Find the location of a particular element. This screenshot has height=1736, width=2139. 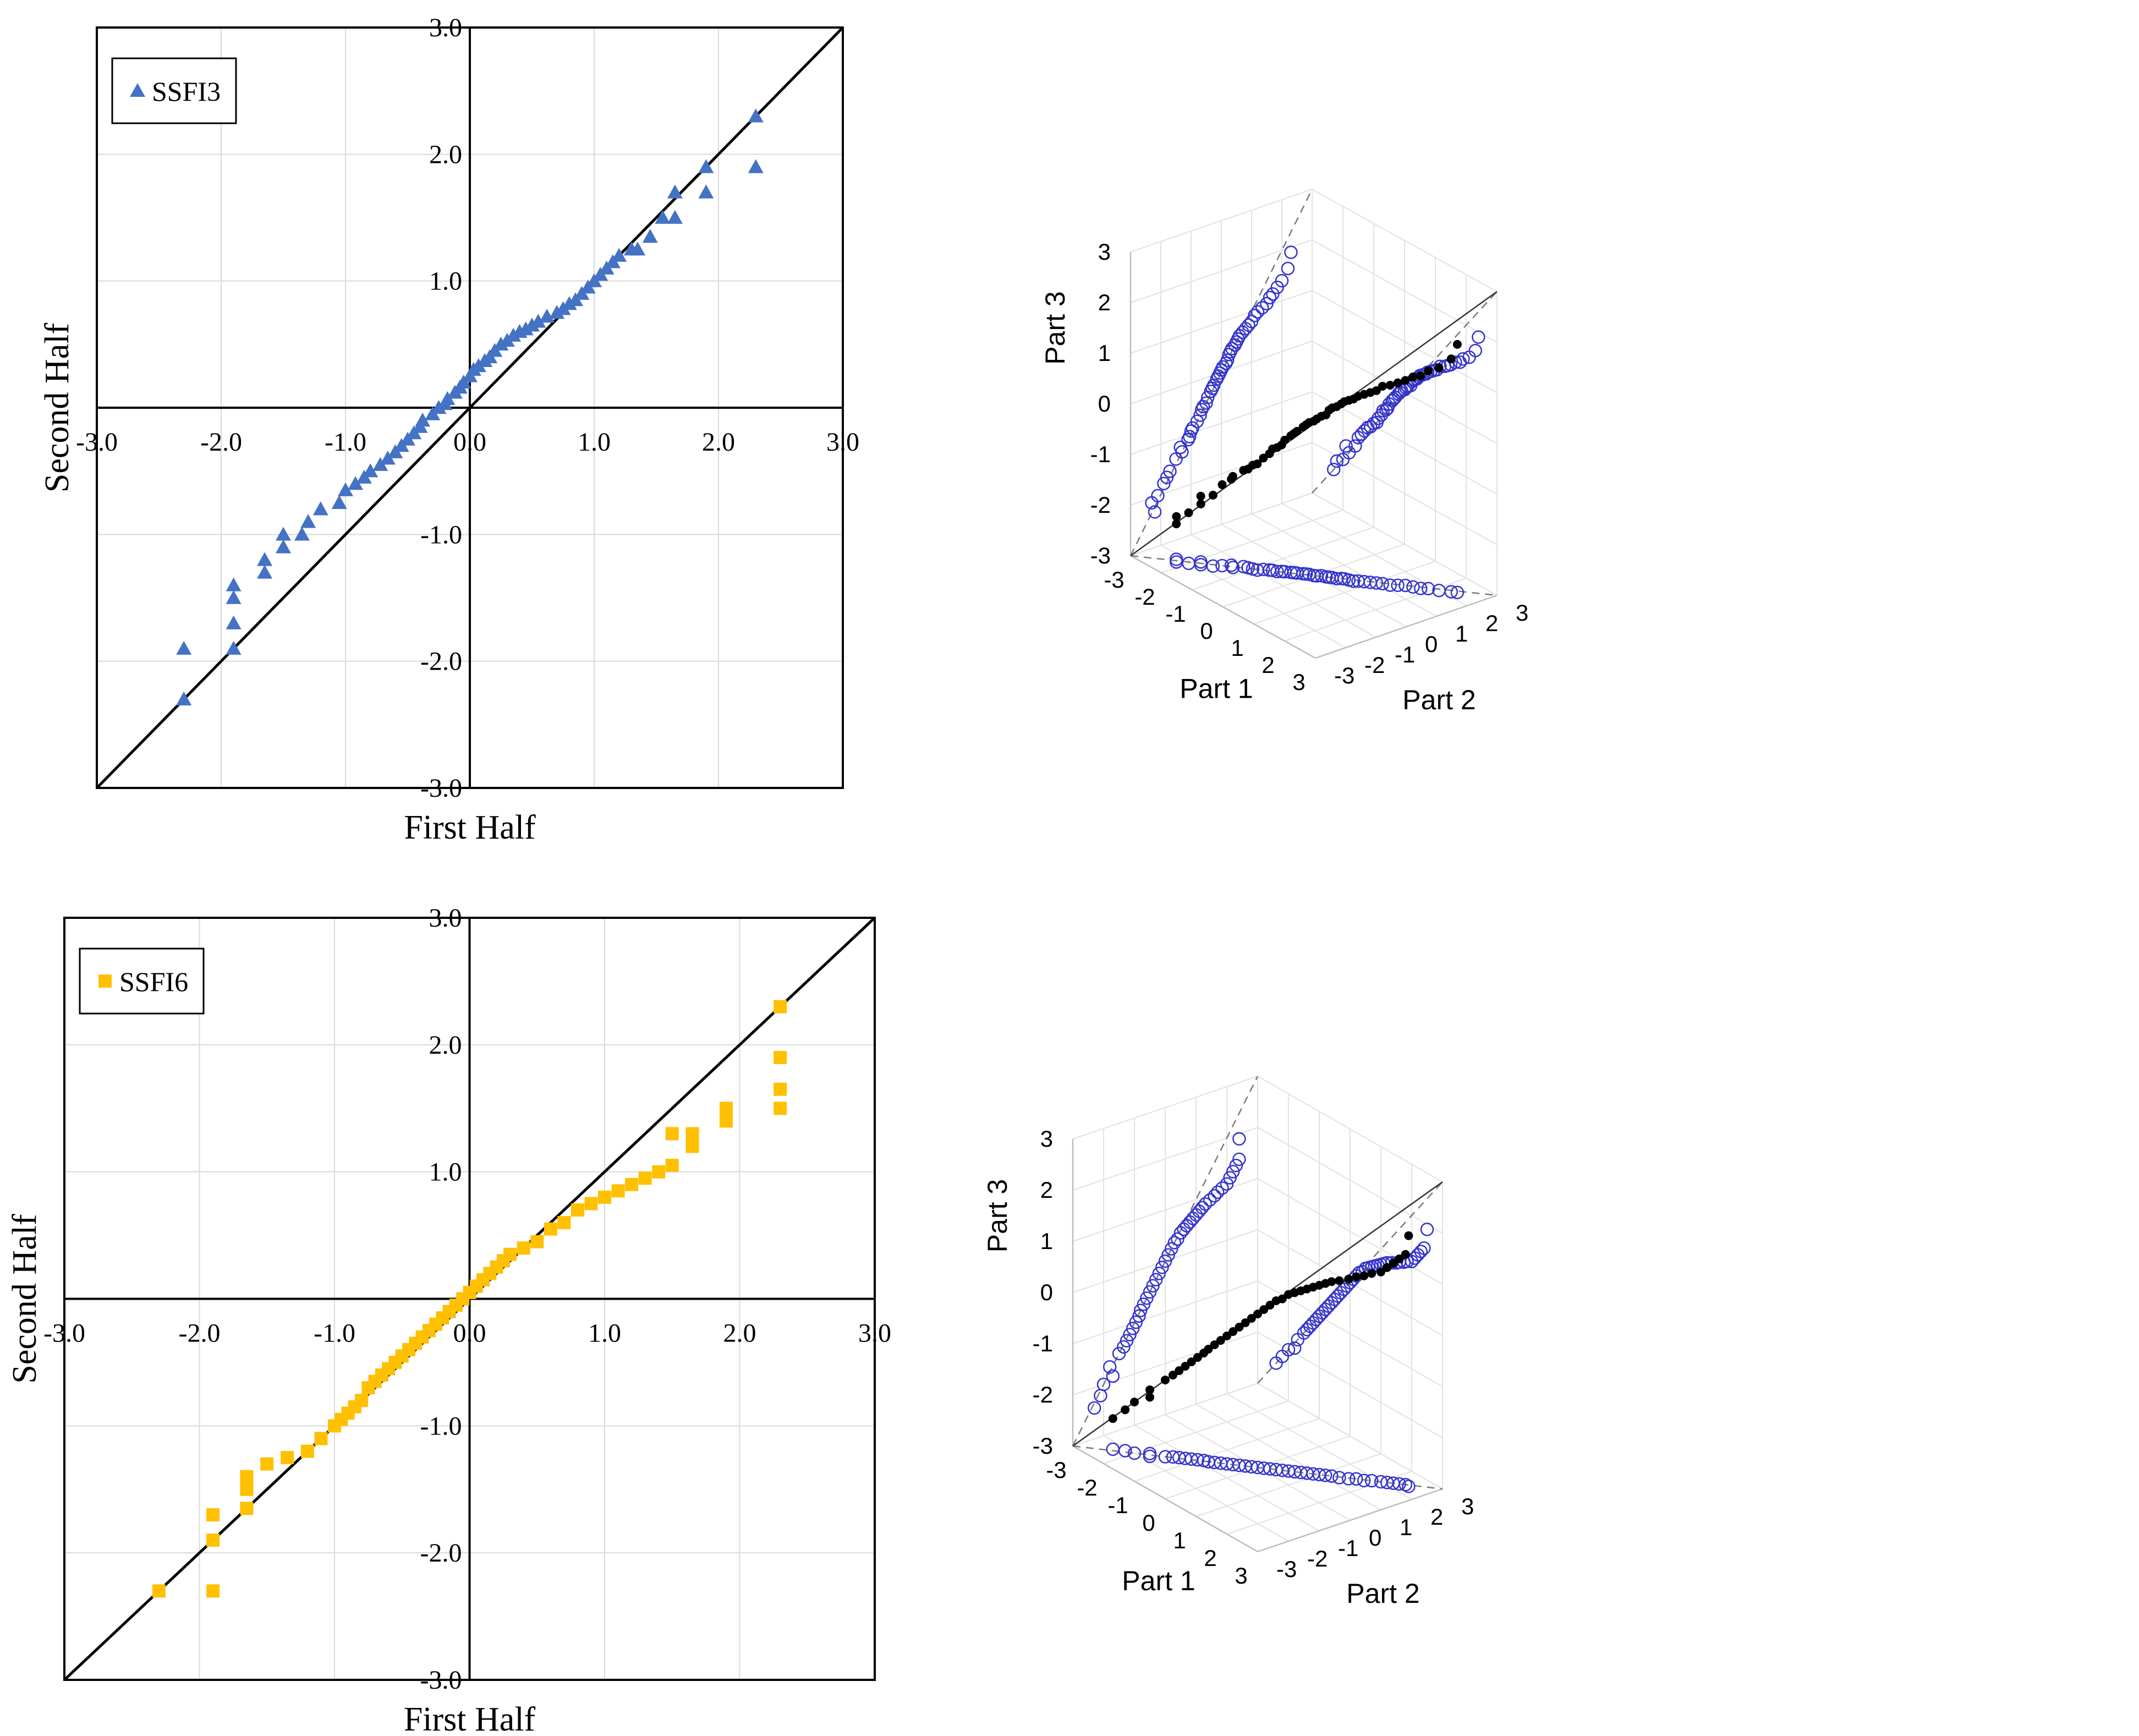

reference-line is located at coordinates (1165, 1261).